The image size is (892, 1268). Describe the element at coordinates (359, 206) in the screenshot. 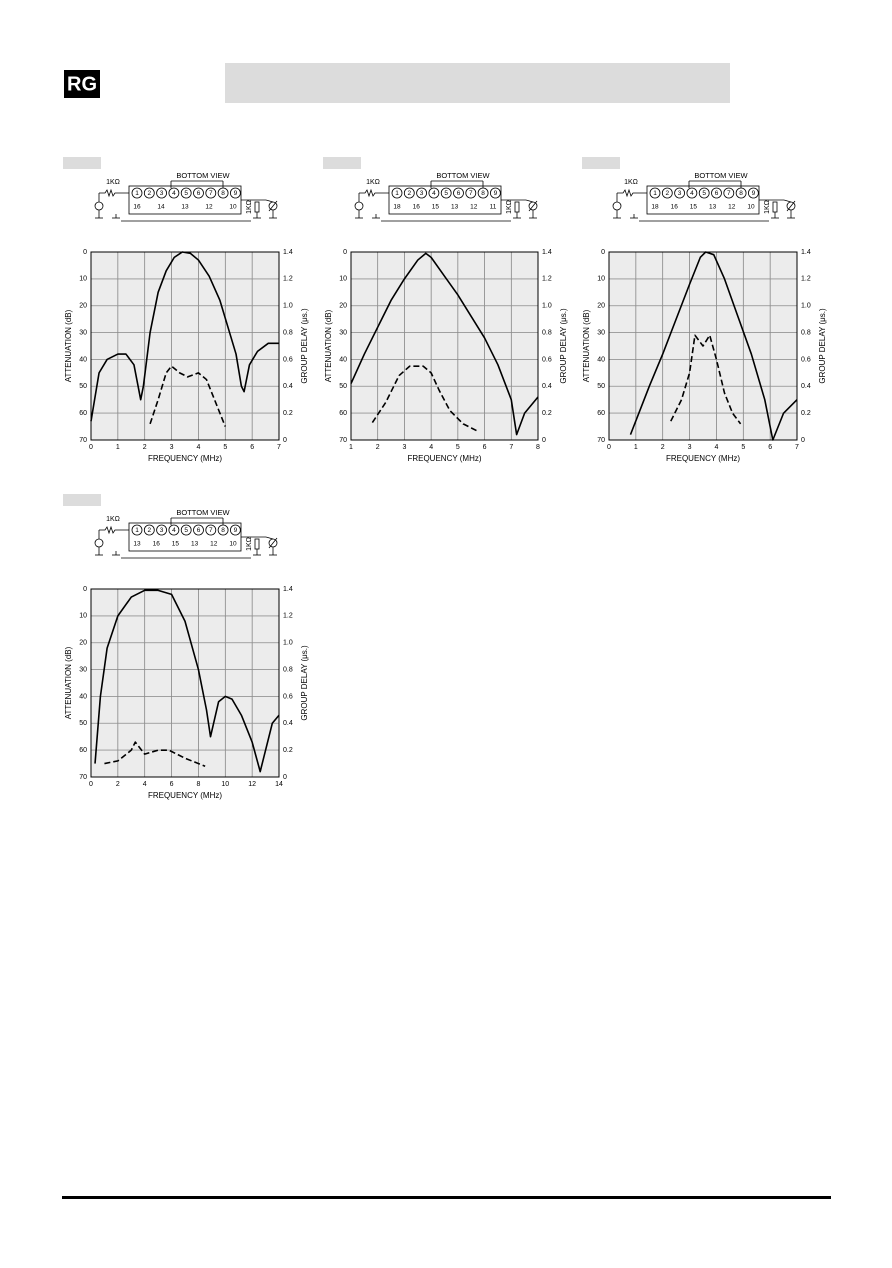

I see `source` at that location.